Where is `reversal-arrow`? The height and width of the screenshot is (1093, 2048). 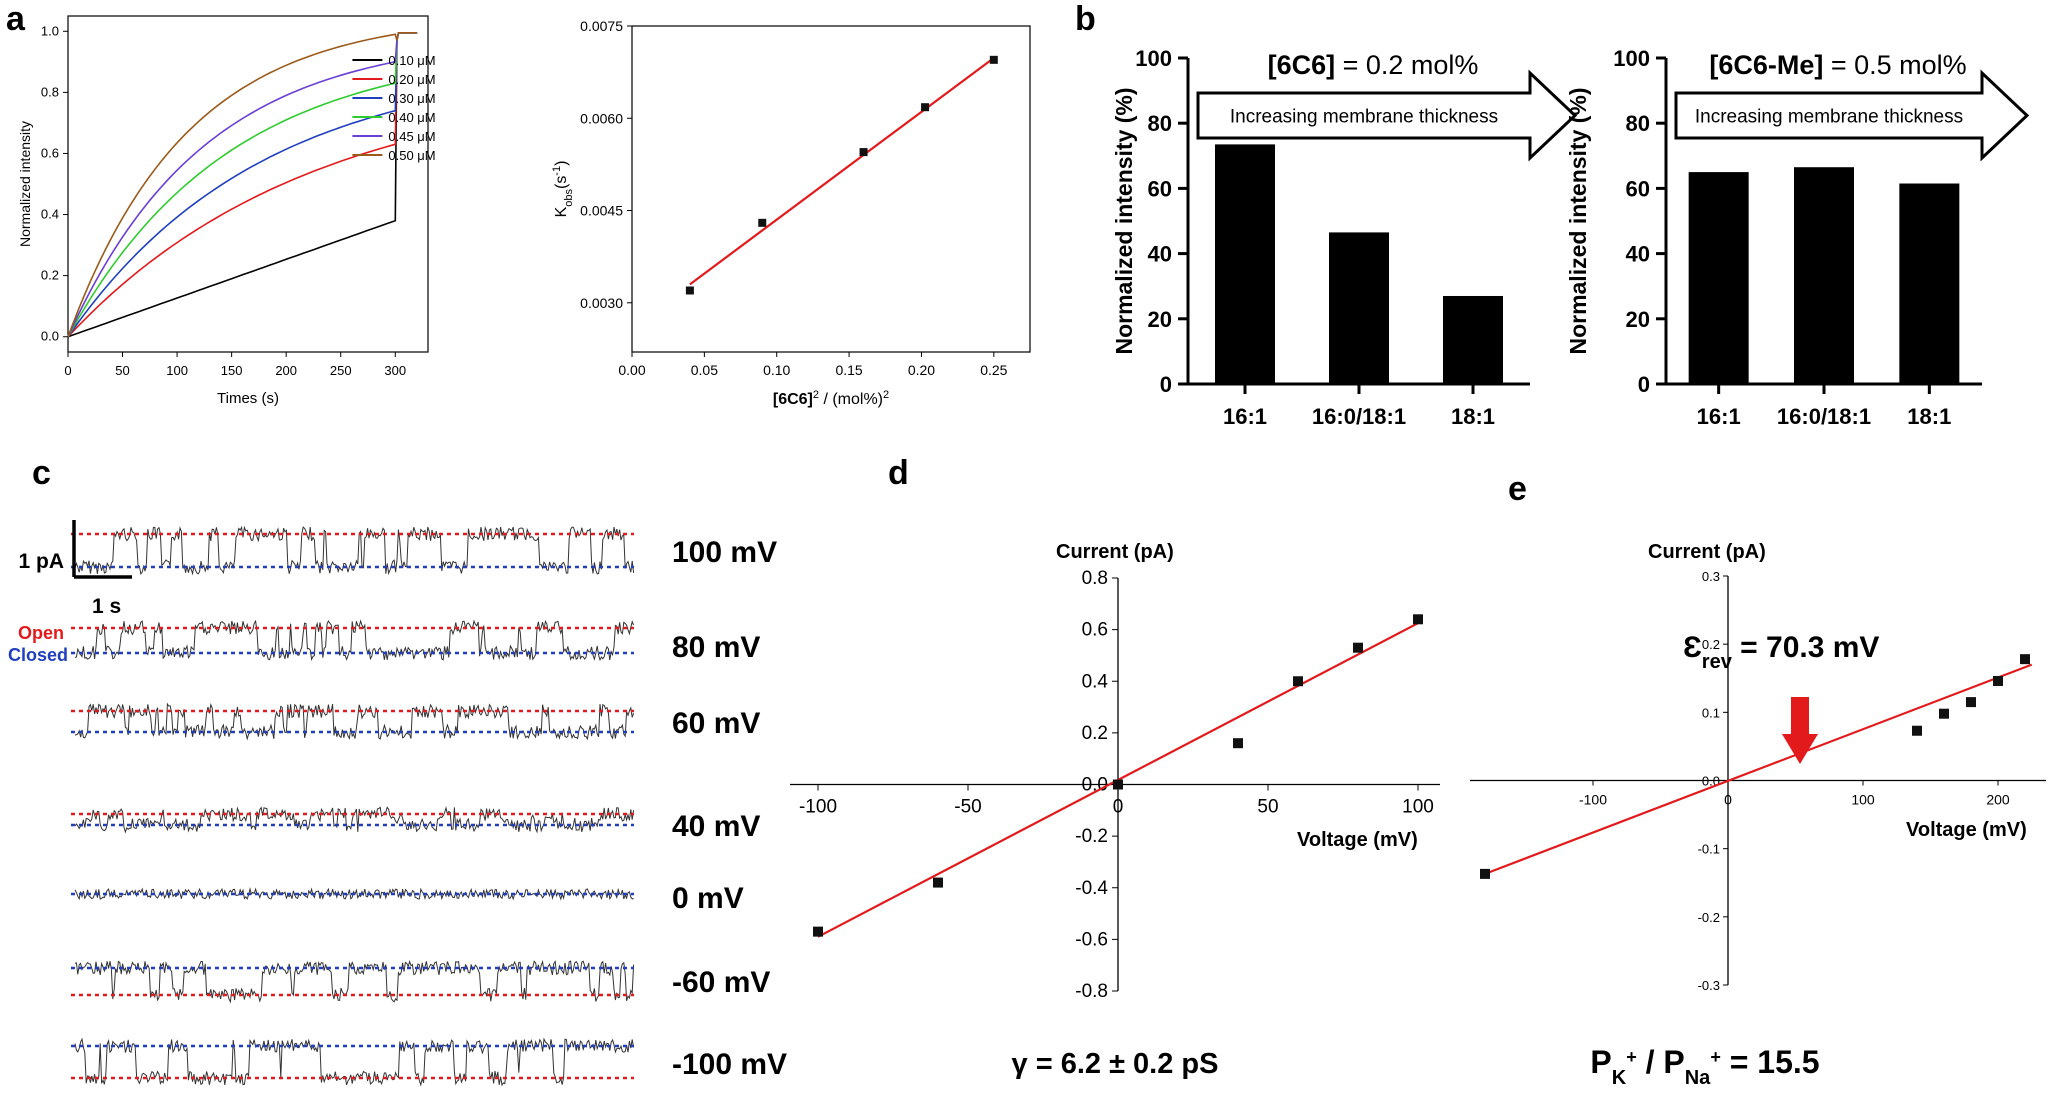
reversal-arrow is located at coordinates (1800, 730).